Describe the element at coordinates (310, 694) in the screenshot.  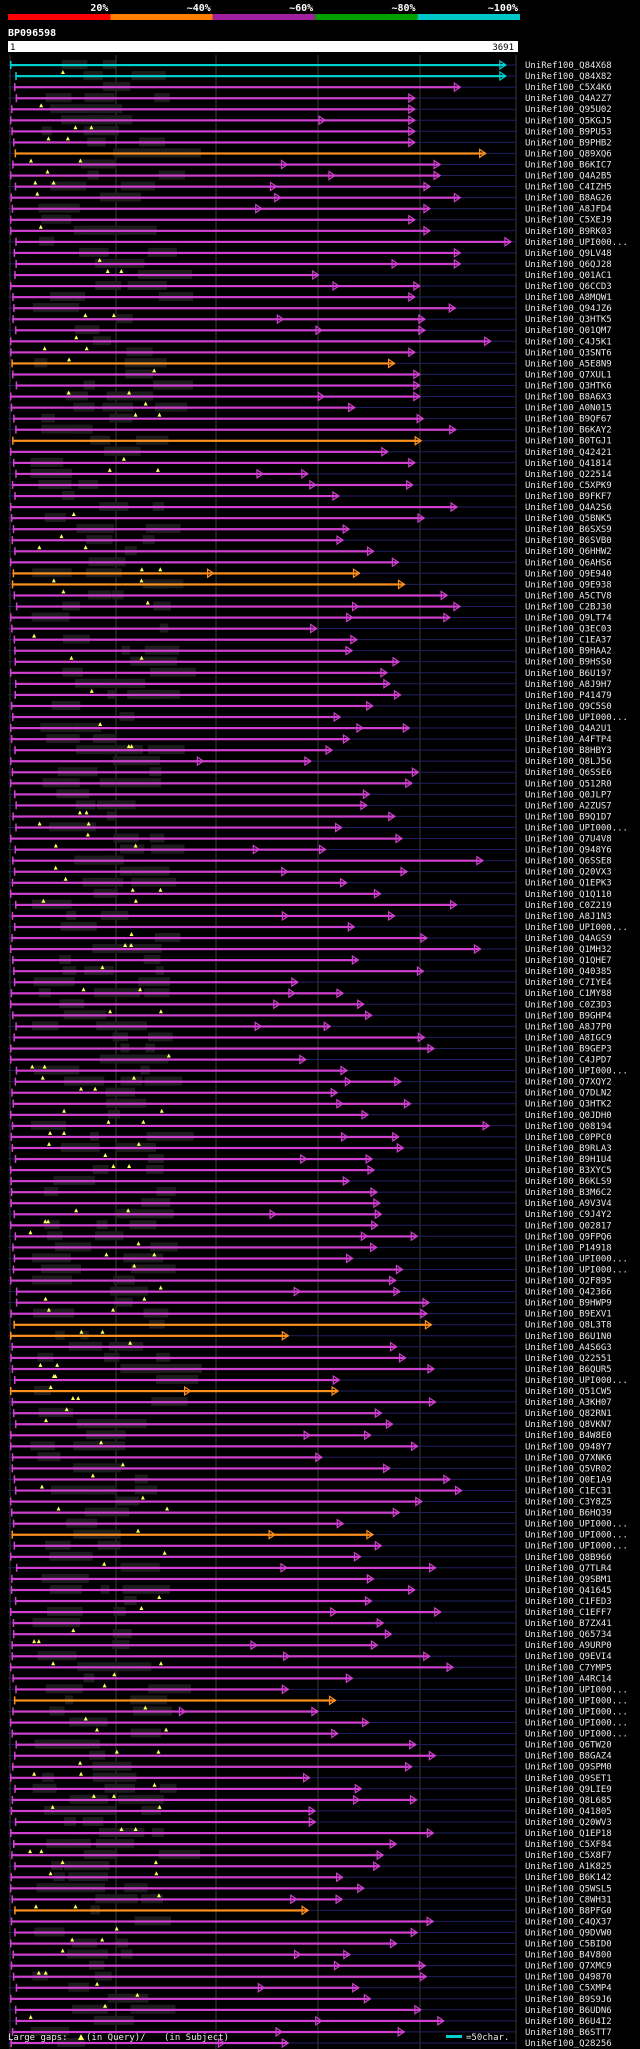
I see `hit-row: UniRef100_P41479` at that location.